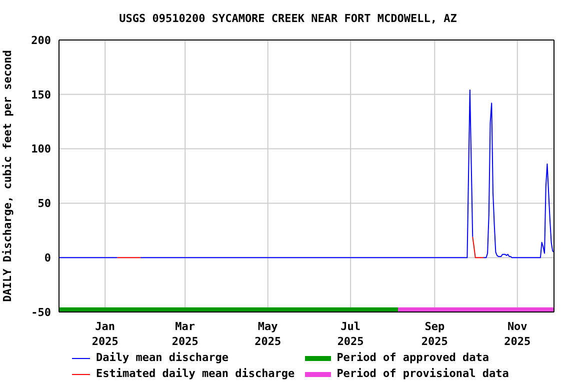 This screenshot has width=576, height=384. I want to click on legend-label: Daily mean discharge, so click(162, 358).